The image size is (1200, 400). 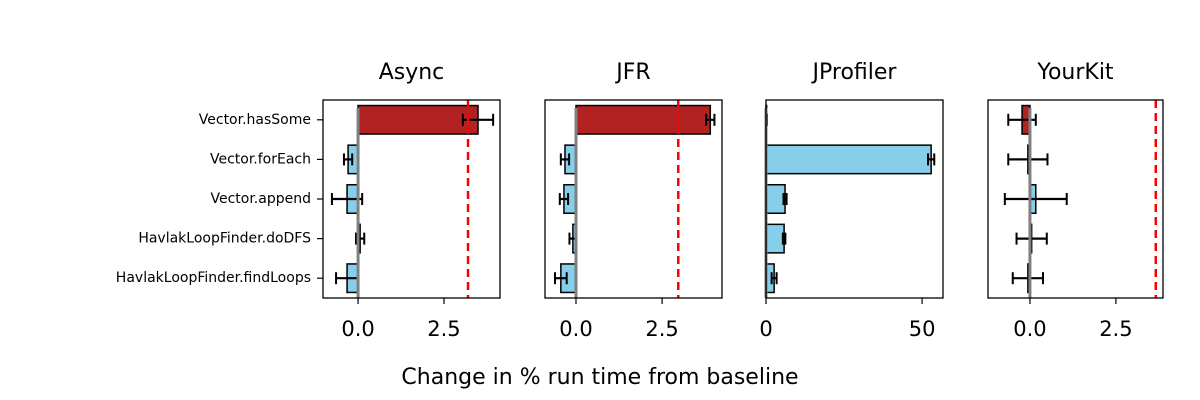 I want to click on y-tick-label: Vector.hasSome, so click(x=255, y=120).